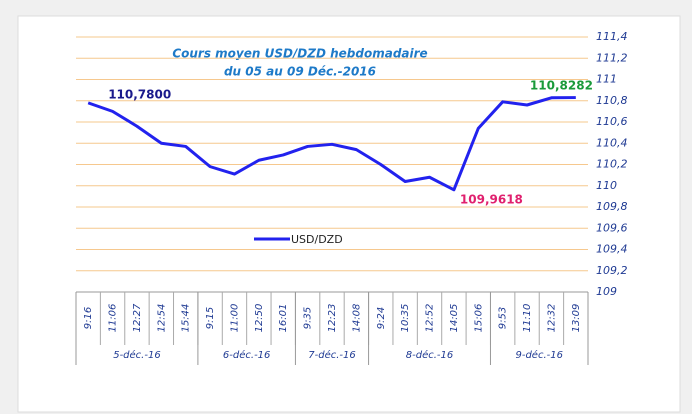 The width and height of the screenshot is (692, 414). I want to click on legend-label: USD/DZD, so click(317, 239).